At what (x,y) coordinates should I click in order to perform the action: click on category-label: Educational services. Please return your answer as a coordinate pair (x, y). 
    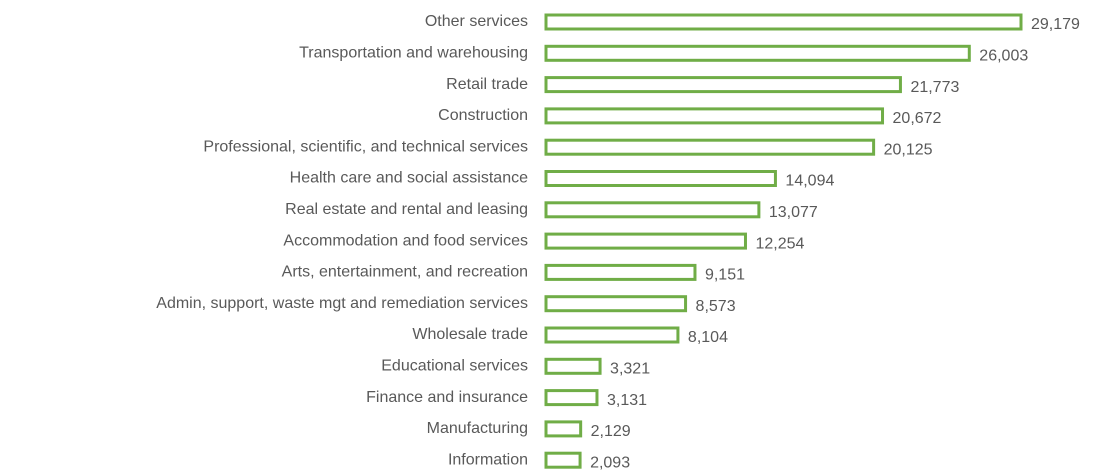
    Looking at the image, I should click on (454, 366).